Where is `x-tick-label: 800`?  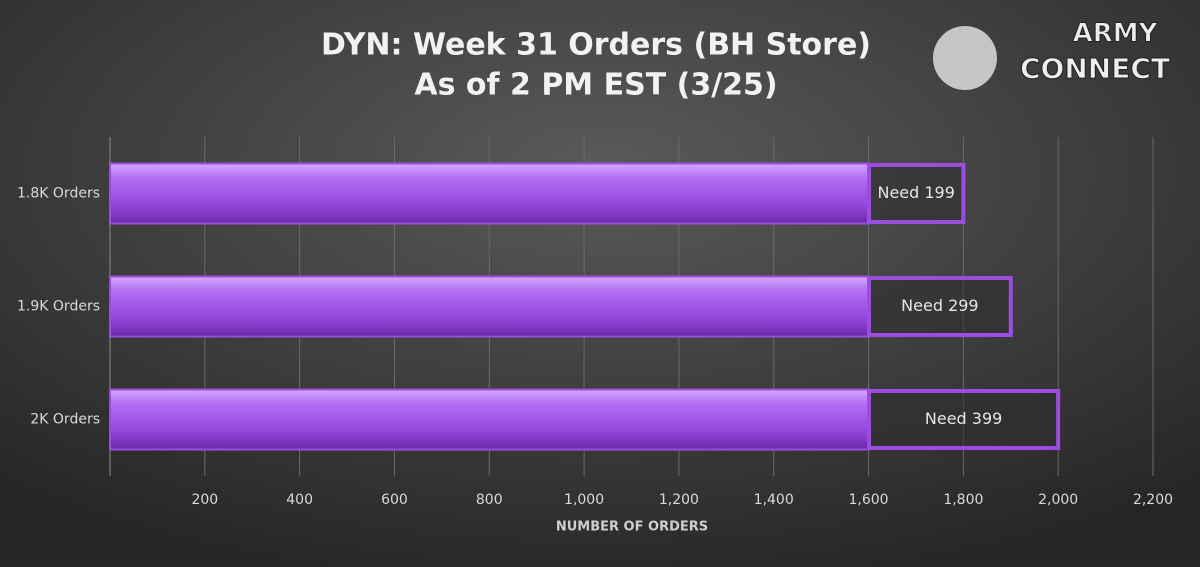
x-tick-label: 800 is located at coordinates (489, 500).